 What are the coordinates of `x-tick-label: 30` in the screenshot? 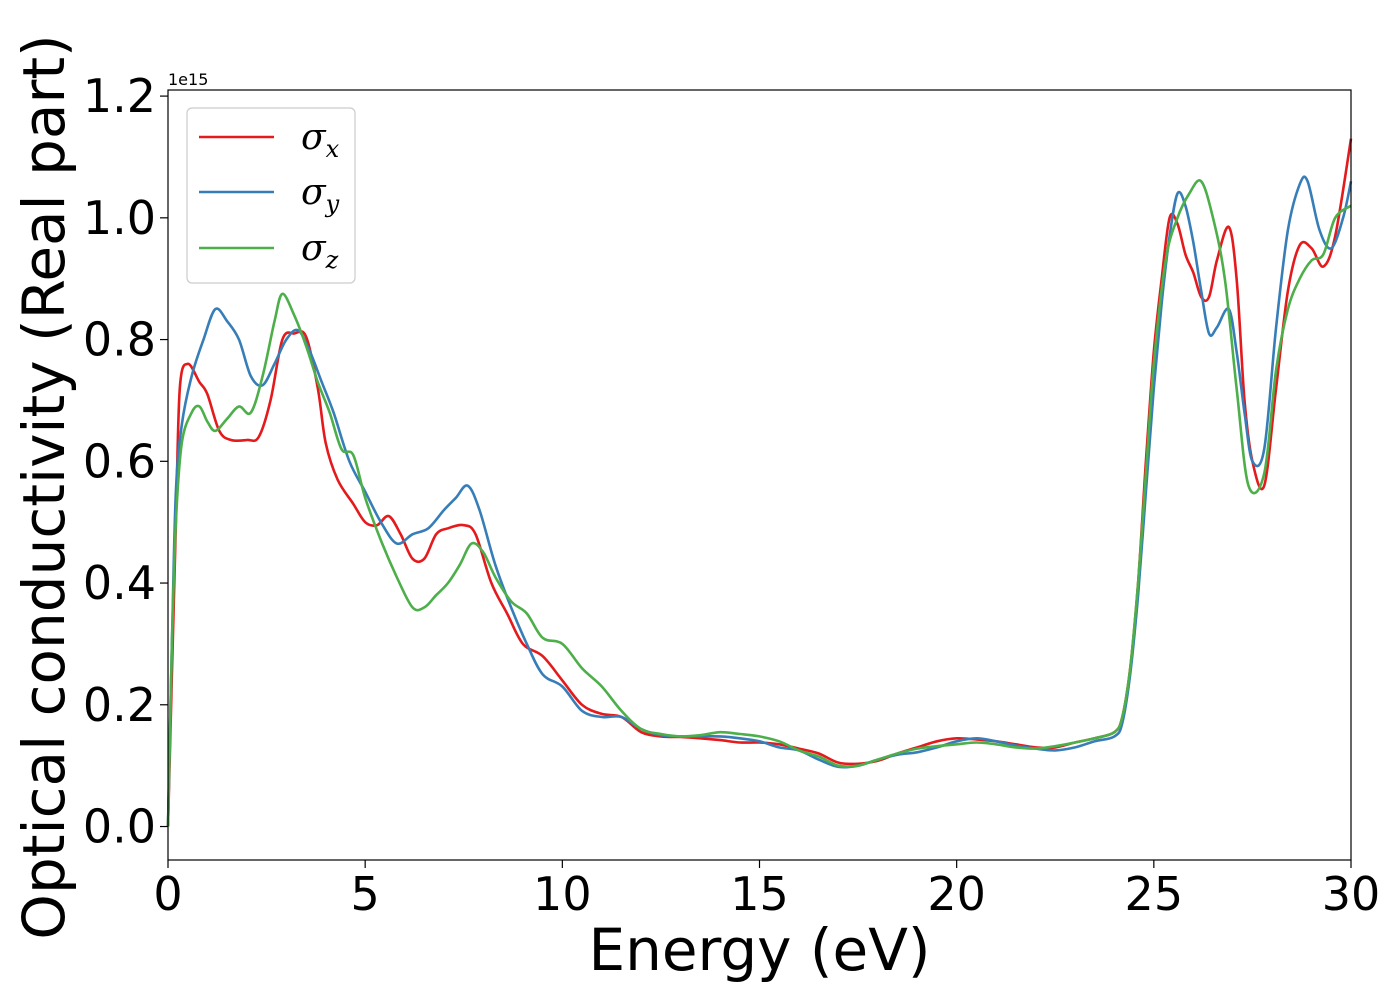 It's located at (1351, 894).